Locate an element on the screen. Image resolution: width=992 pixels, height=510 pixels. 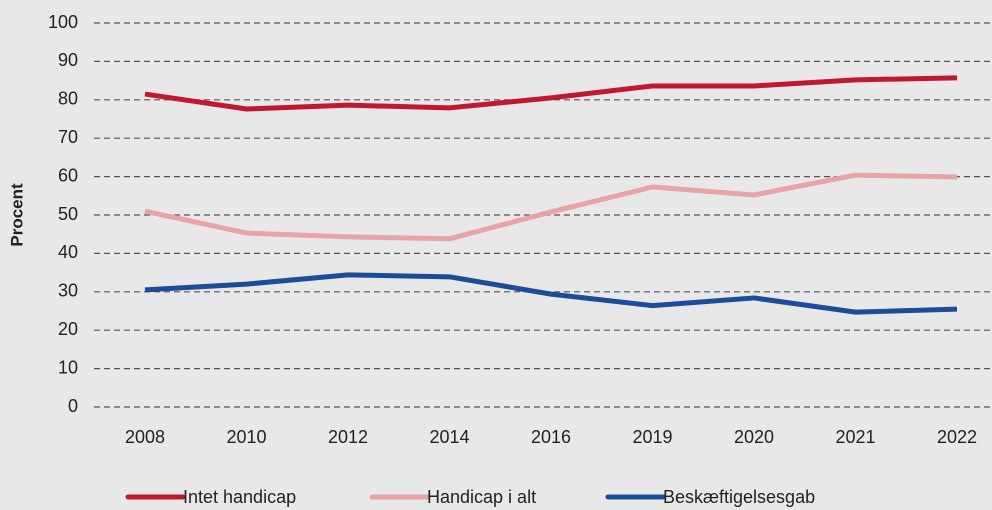
y-axis-label: Procent is located at coordinates (16, 215).